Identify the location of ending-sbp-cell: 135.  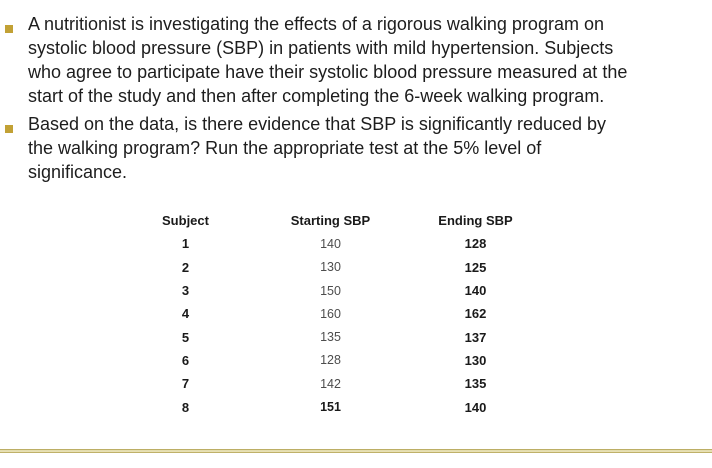
(475, 384).